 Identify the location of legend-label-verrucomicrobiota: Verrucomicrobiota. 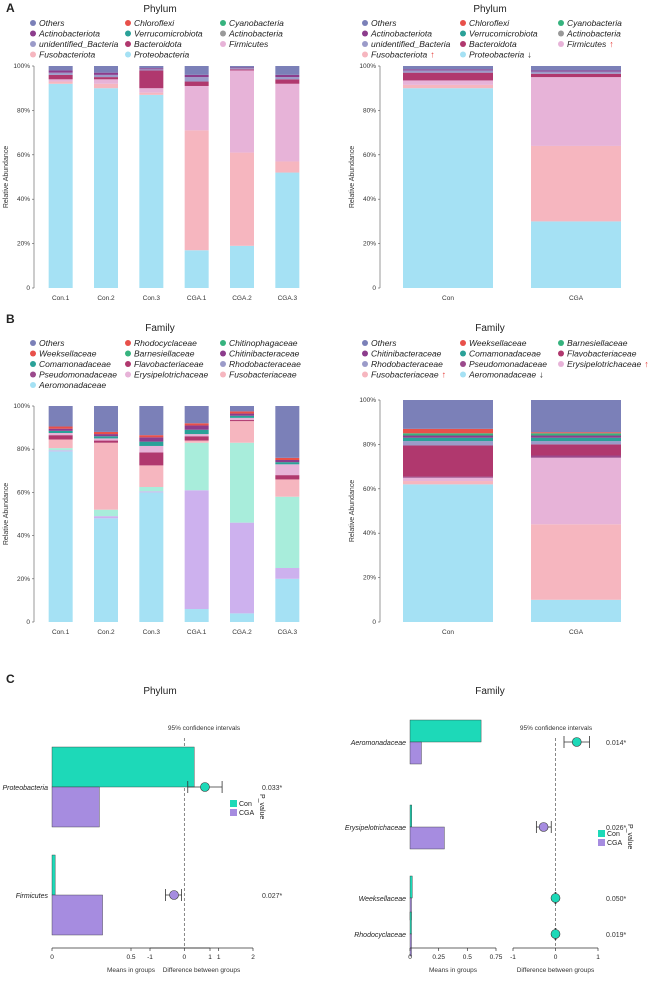
(168, 34).